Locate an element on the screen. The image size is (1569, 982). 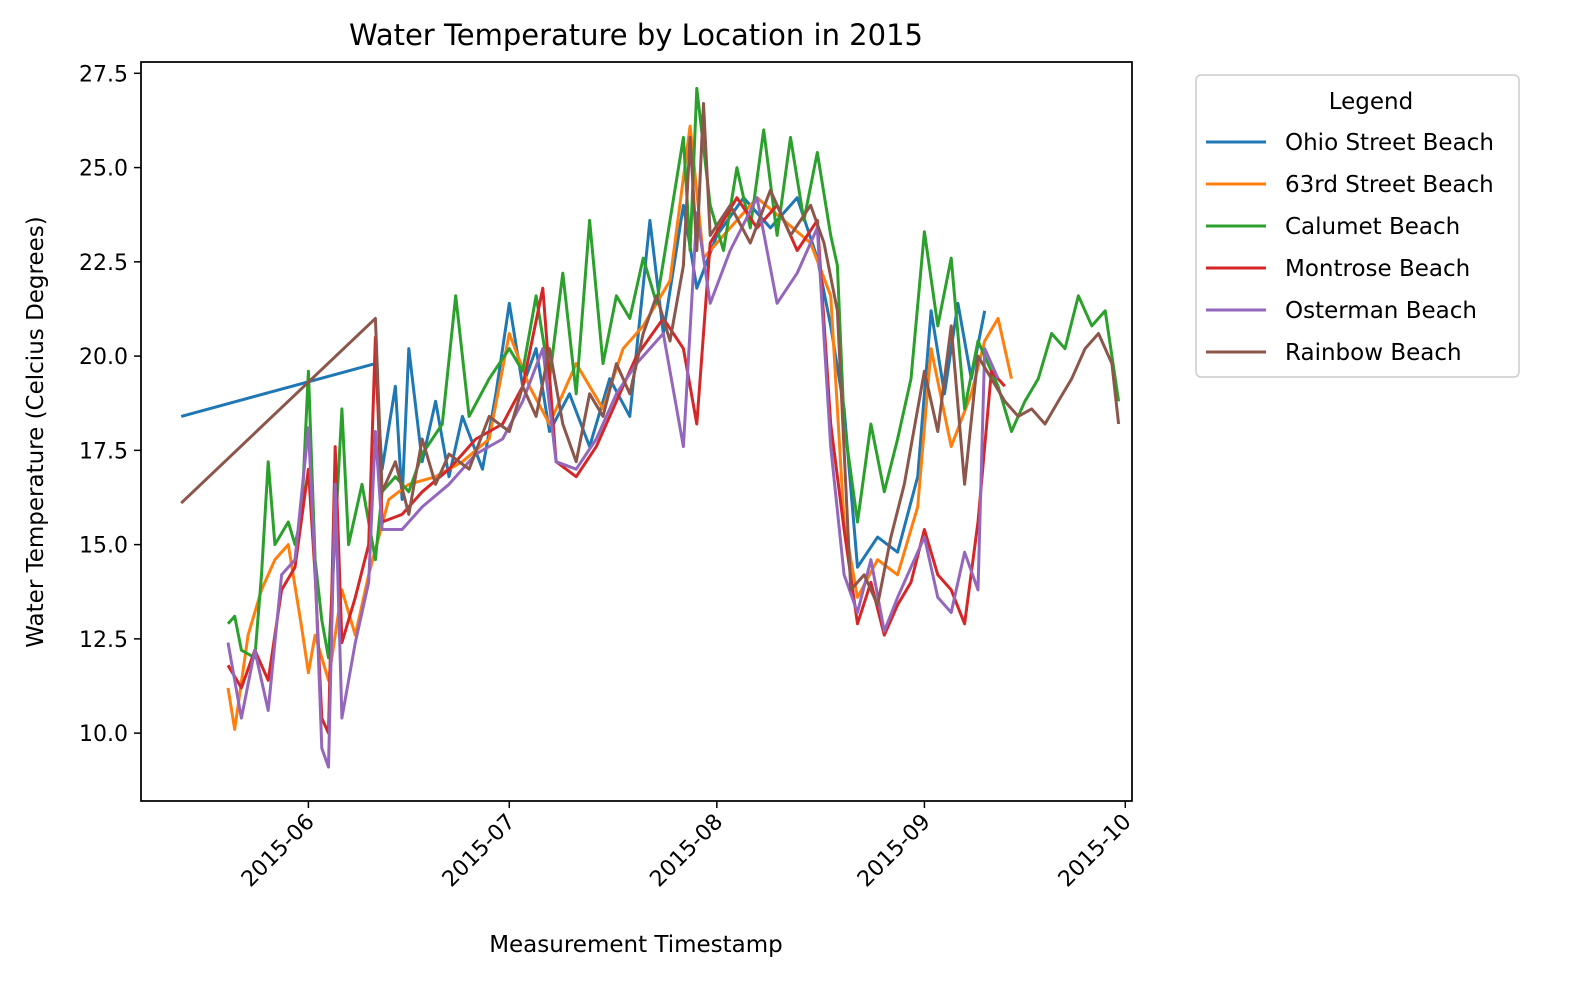
legend-title: Legend is located at coordinates (1371, 102).